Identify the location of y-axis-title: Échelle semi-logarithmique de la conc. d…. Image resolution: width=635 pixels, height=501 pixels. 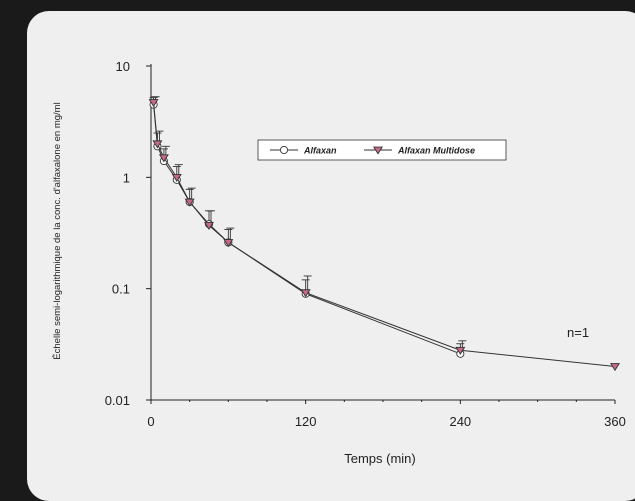
(57, 230).